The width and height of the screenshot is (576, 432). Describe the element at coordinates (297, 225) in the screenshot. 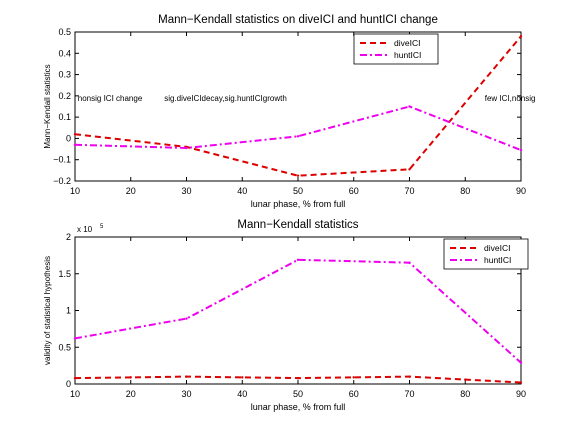

I see `chart-title: Mann−Kendall statistics` at that location.